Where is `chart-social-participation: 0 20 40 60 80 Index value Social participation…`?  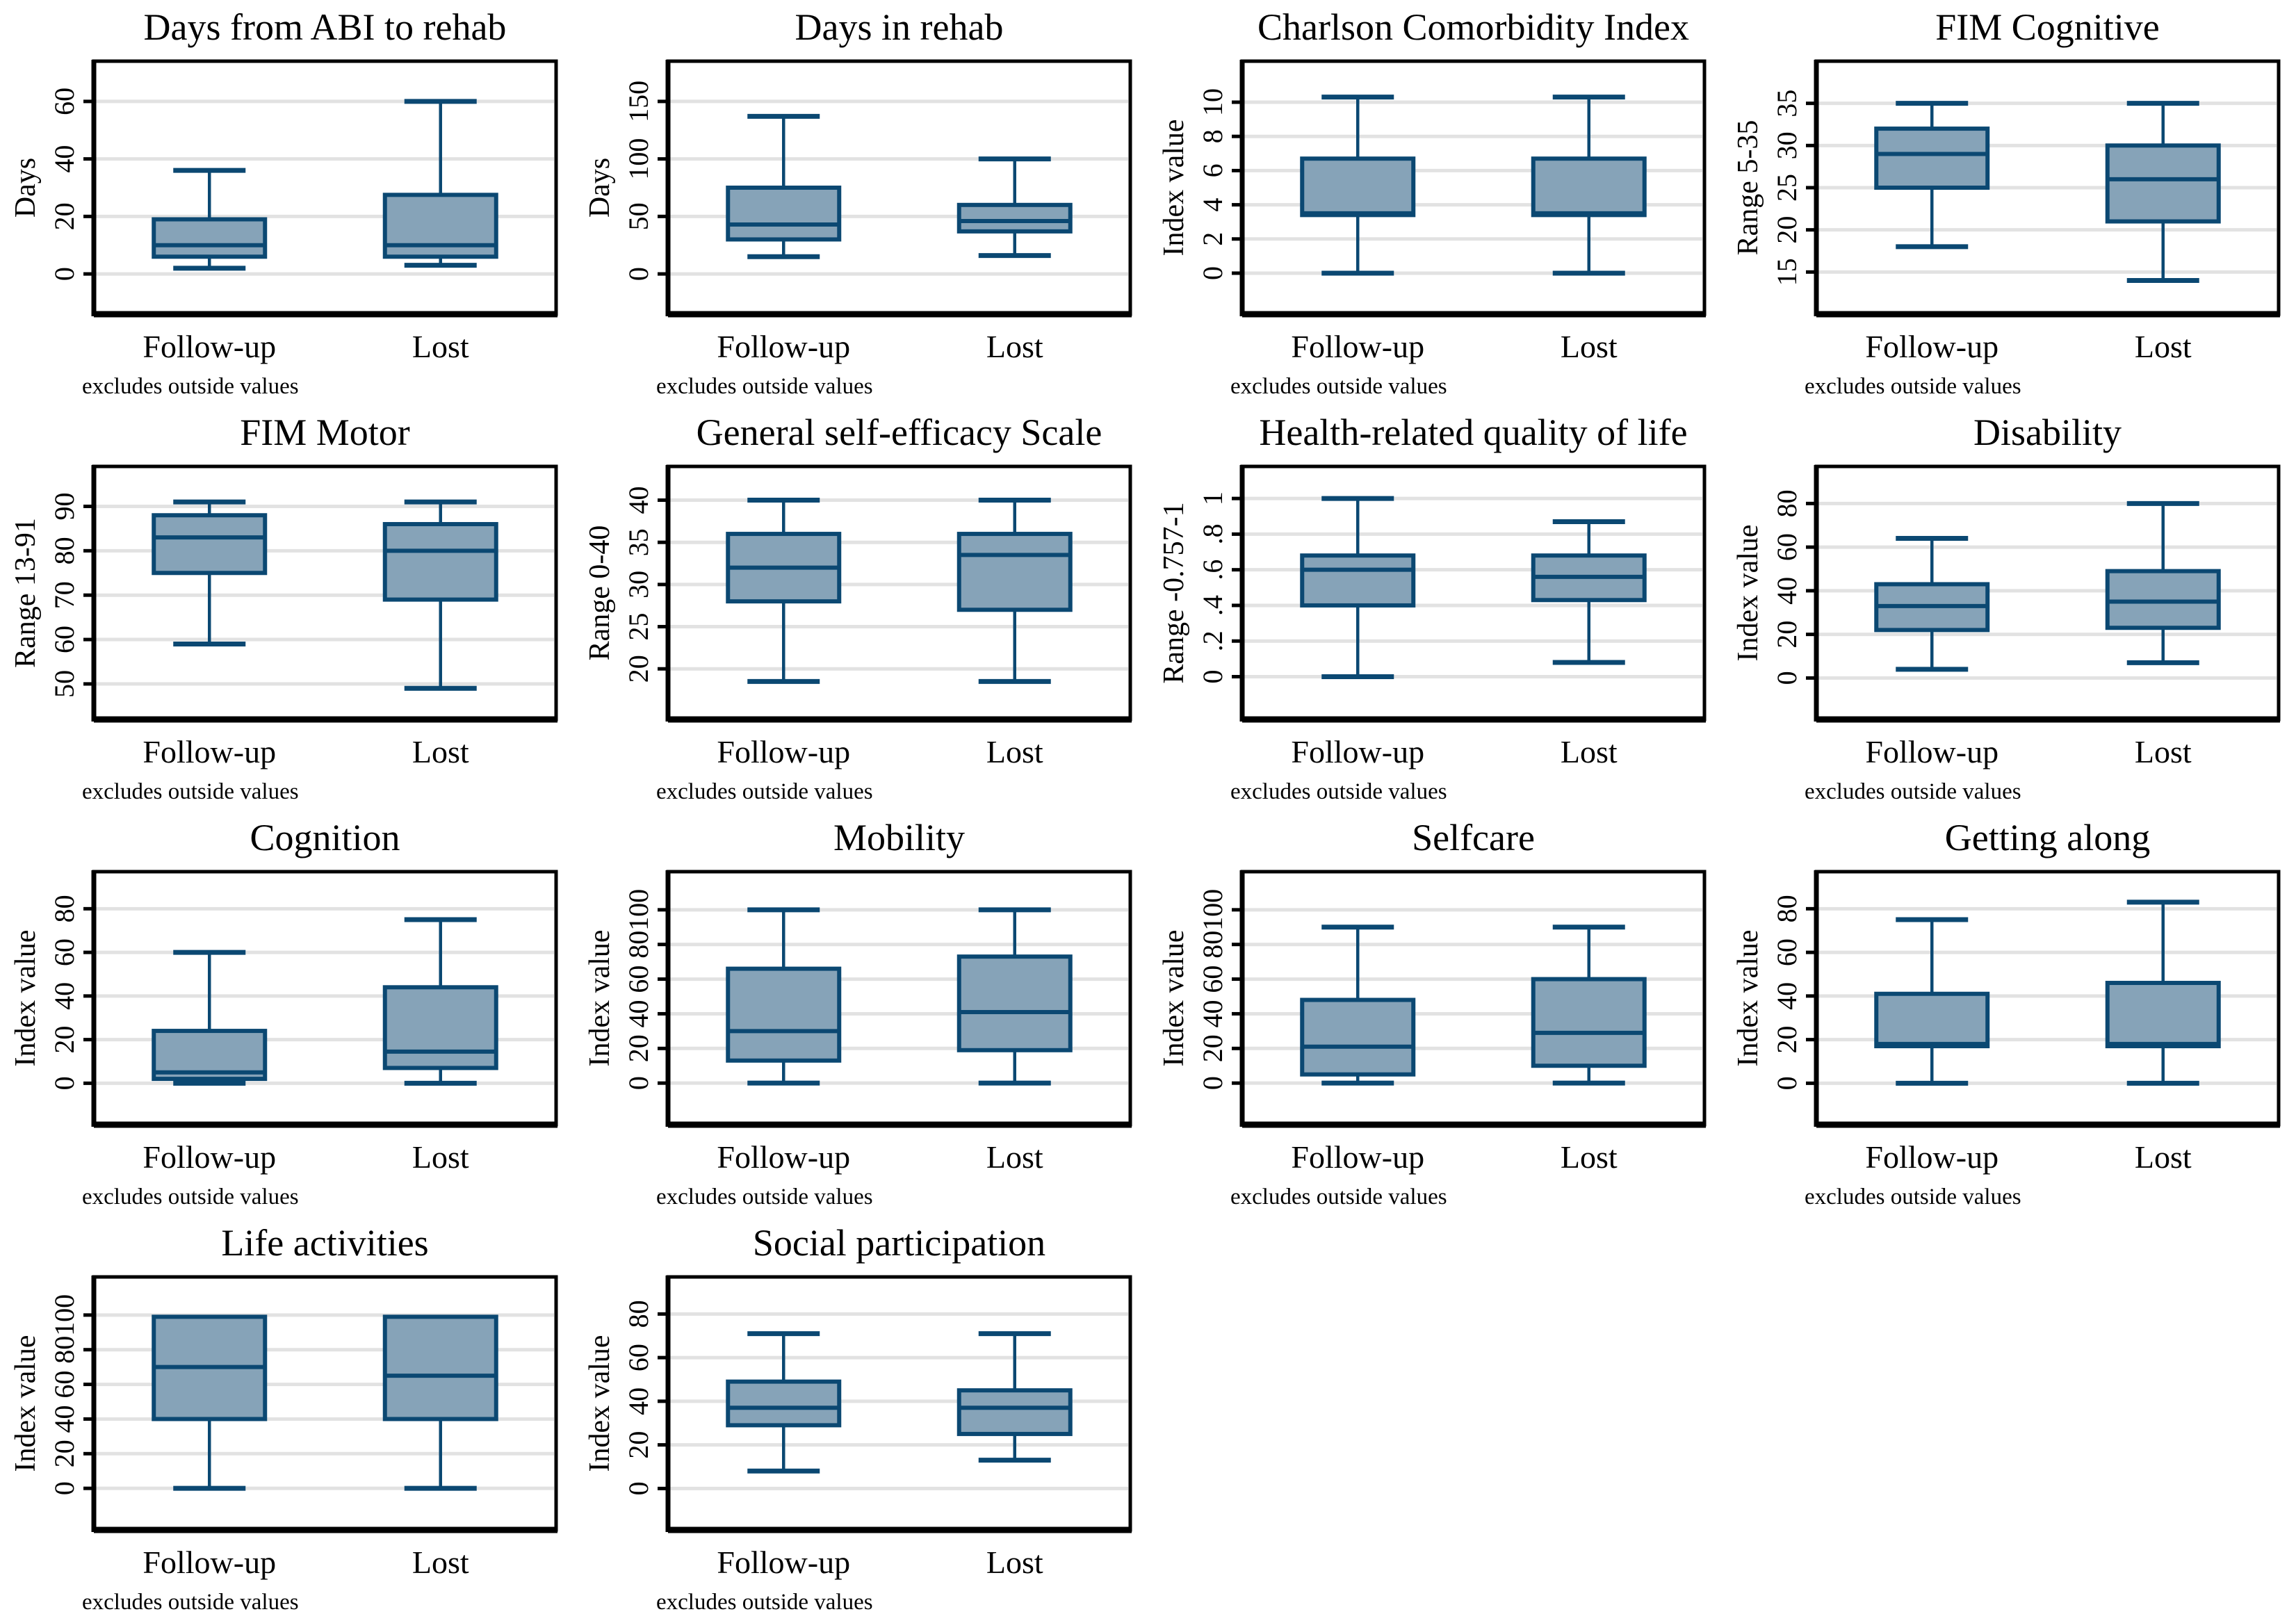 chart-social-participation: 0 20 40 60 80 Index value Social participation… is located at coordinates (861, 1418).